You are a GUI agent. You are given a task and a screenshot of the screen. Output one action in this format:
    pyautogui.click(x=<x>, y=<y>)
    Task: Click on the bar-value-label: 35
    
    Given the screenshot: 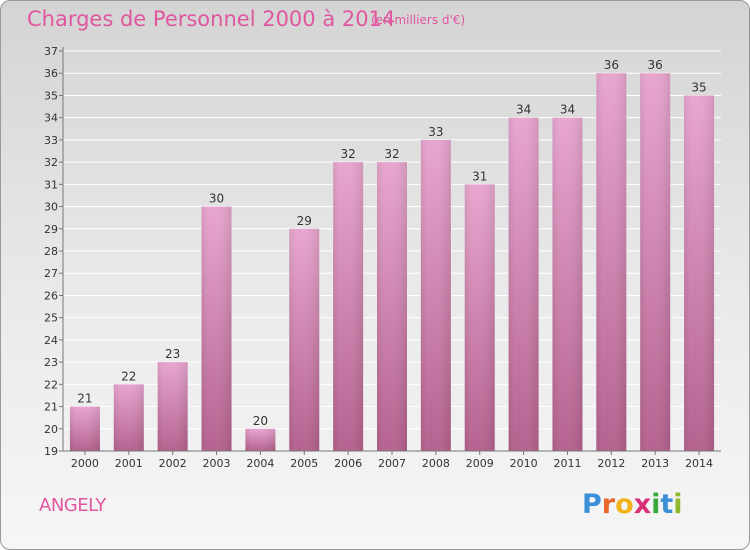 What is the action you would take?
    pyautogui.click(x=698, y=87)
    